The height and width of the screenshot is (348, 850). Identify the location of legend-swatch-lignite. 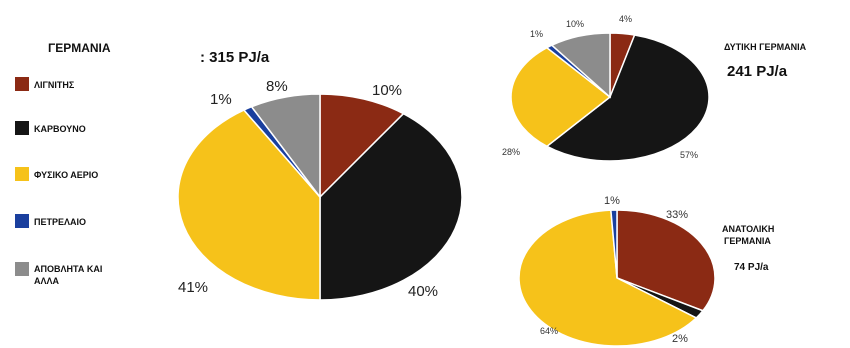
(22, 84).